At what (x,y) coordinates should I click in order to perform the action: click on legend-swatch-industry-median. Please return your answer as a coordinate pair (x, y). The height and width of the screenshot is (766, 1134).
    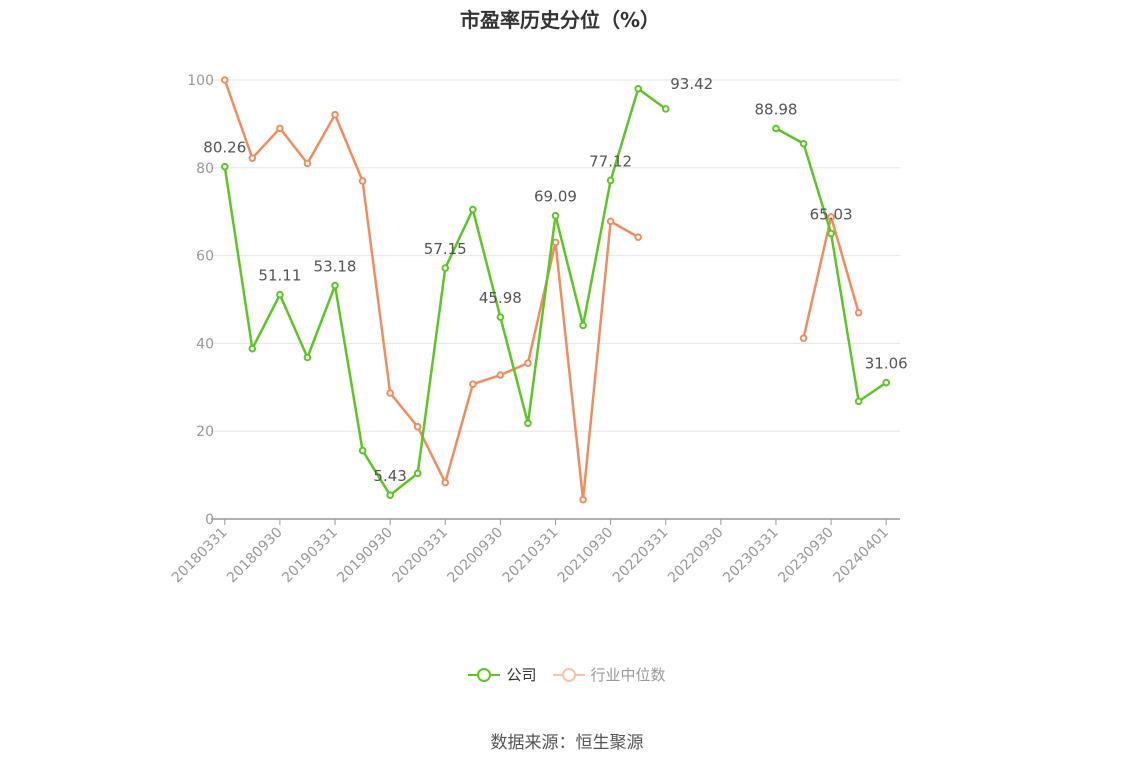
    Looking at the image, I should click on (568, 674).